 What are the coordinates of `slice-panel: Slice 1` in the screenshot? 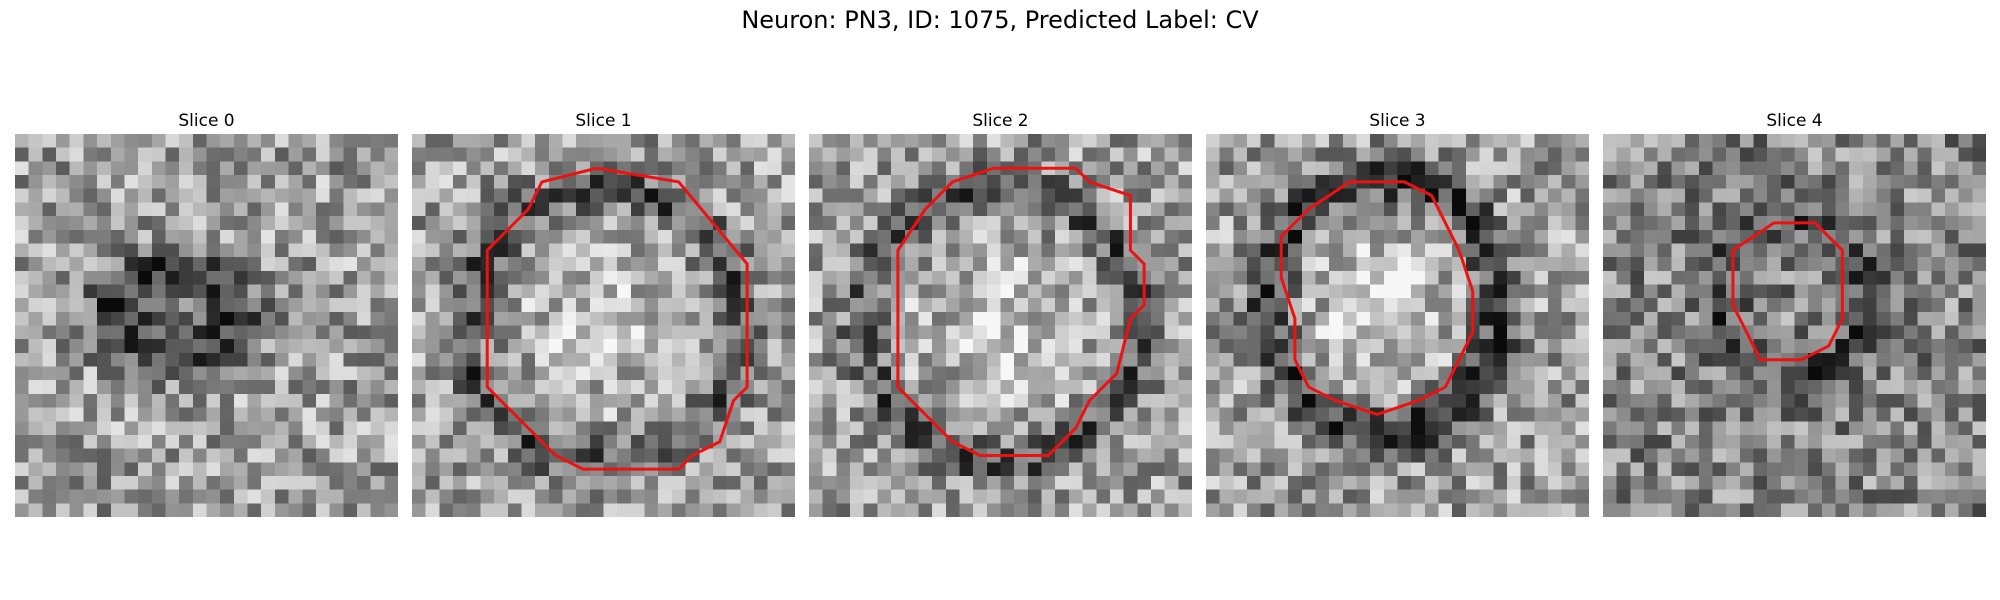 It's located at (603, 312).